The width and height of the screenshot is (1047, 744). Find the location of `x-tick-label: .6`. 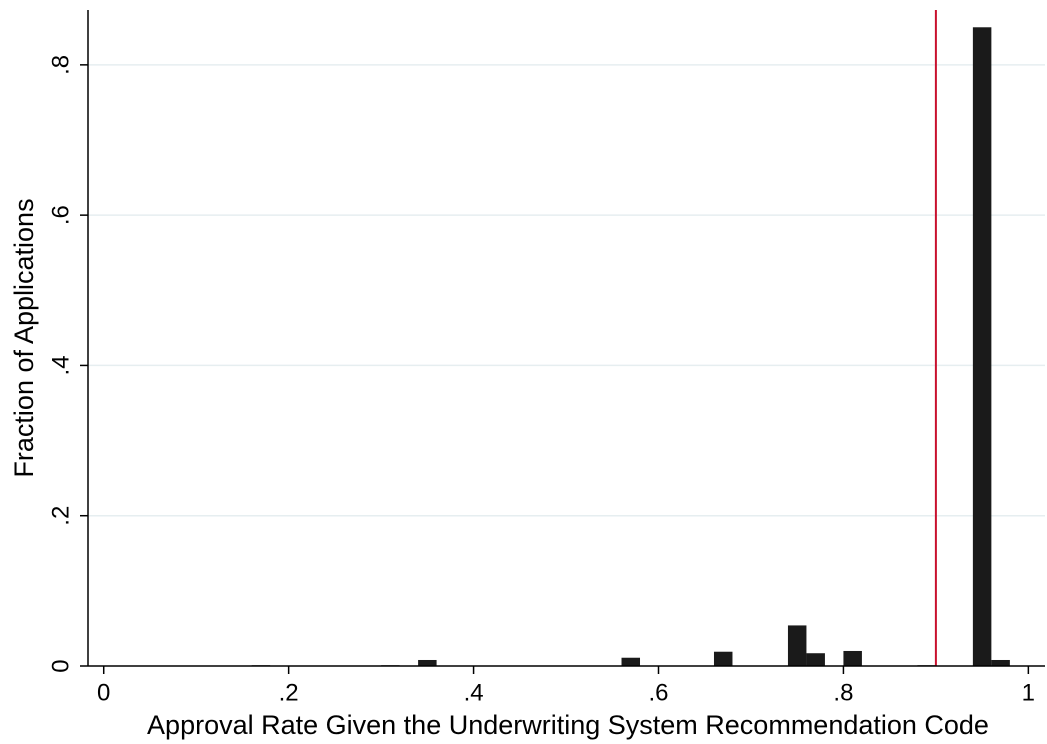

x-tick-label: .6 is located at coordinates (658, 692).